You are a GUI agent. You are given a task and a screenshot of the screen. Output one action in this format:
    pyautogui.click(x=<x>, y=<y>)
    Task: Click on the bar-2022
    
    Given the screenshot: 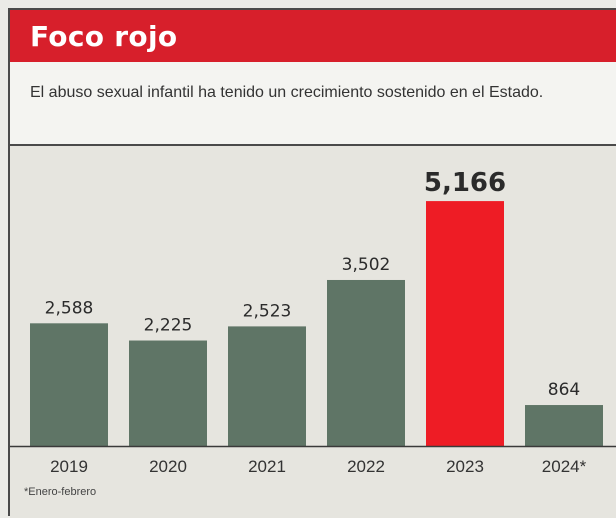 What is the action you would take?
    pyautogui.click(x=366, y=362)
    